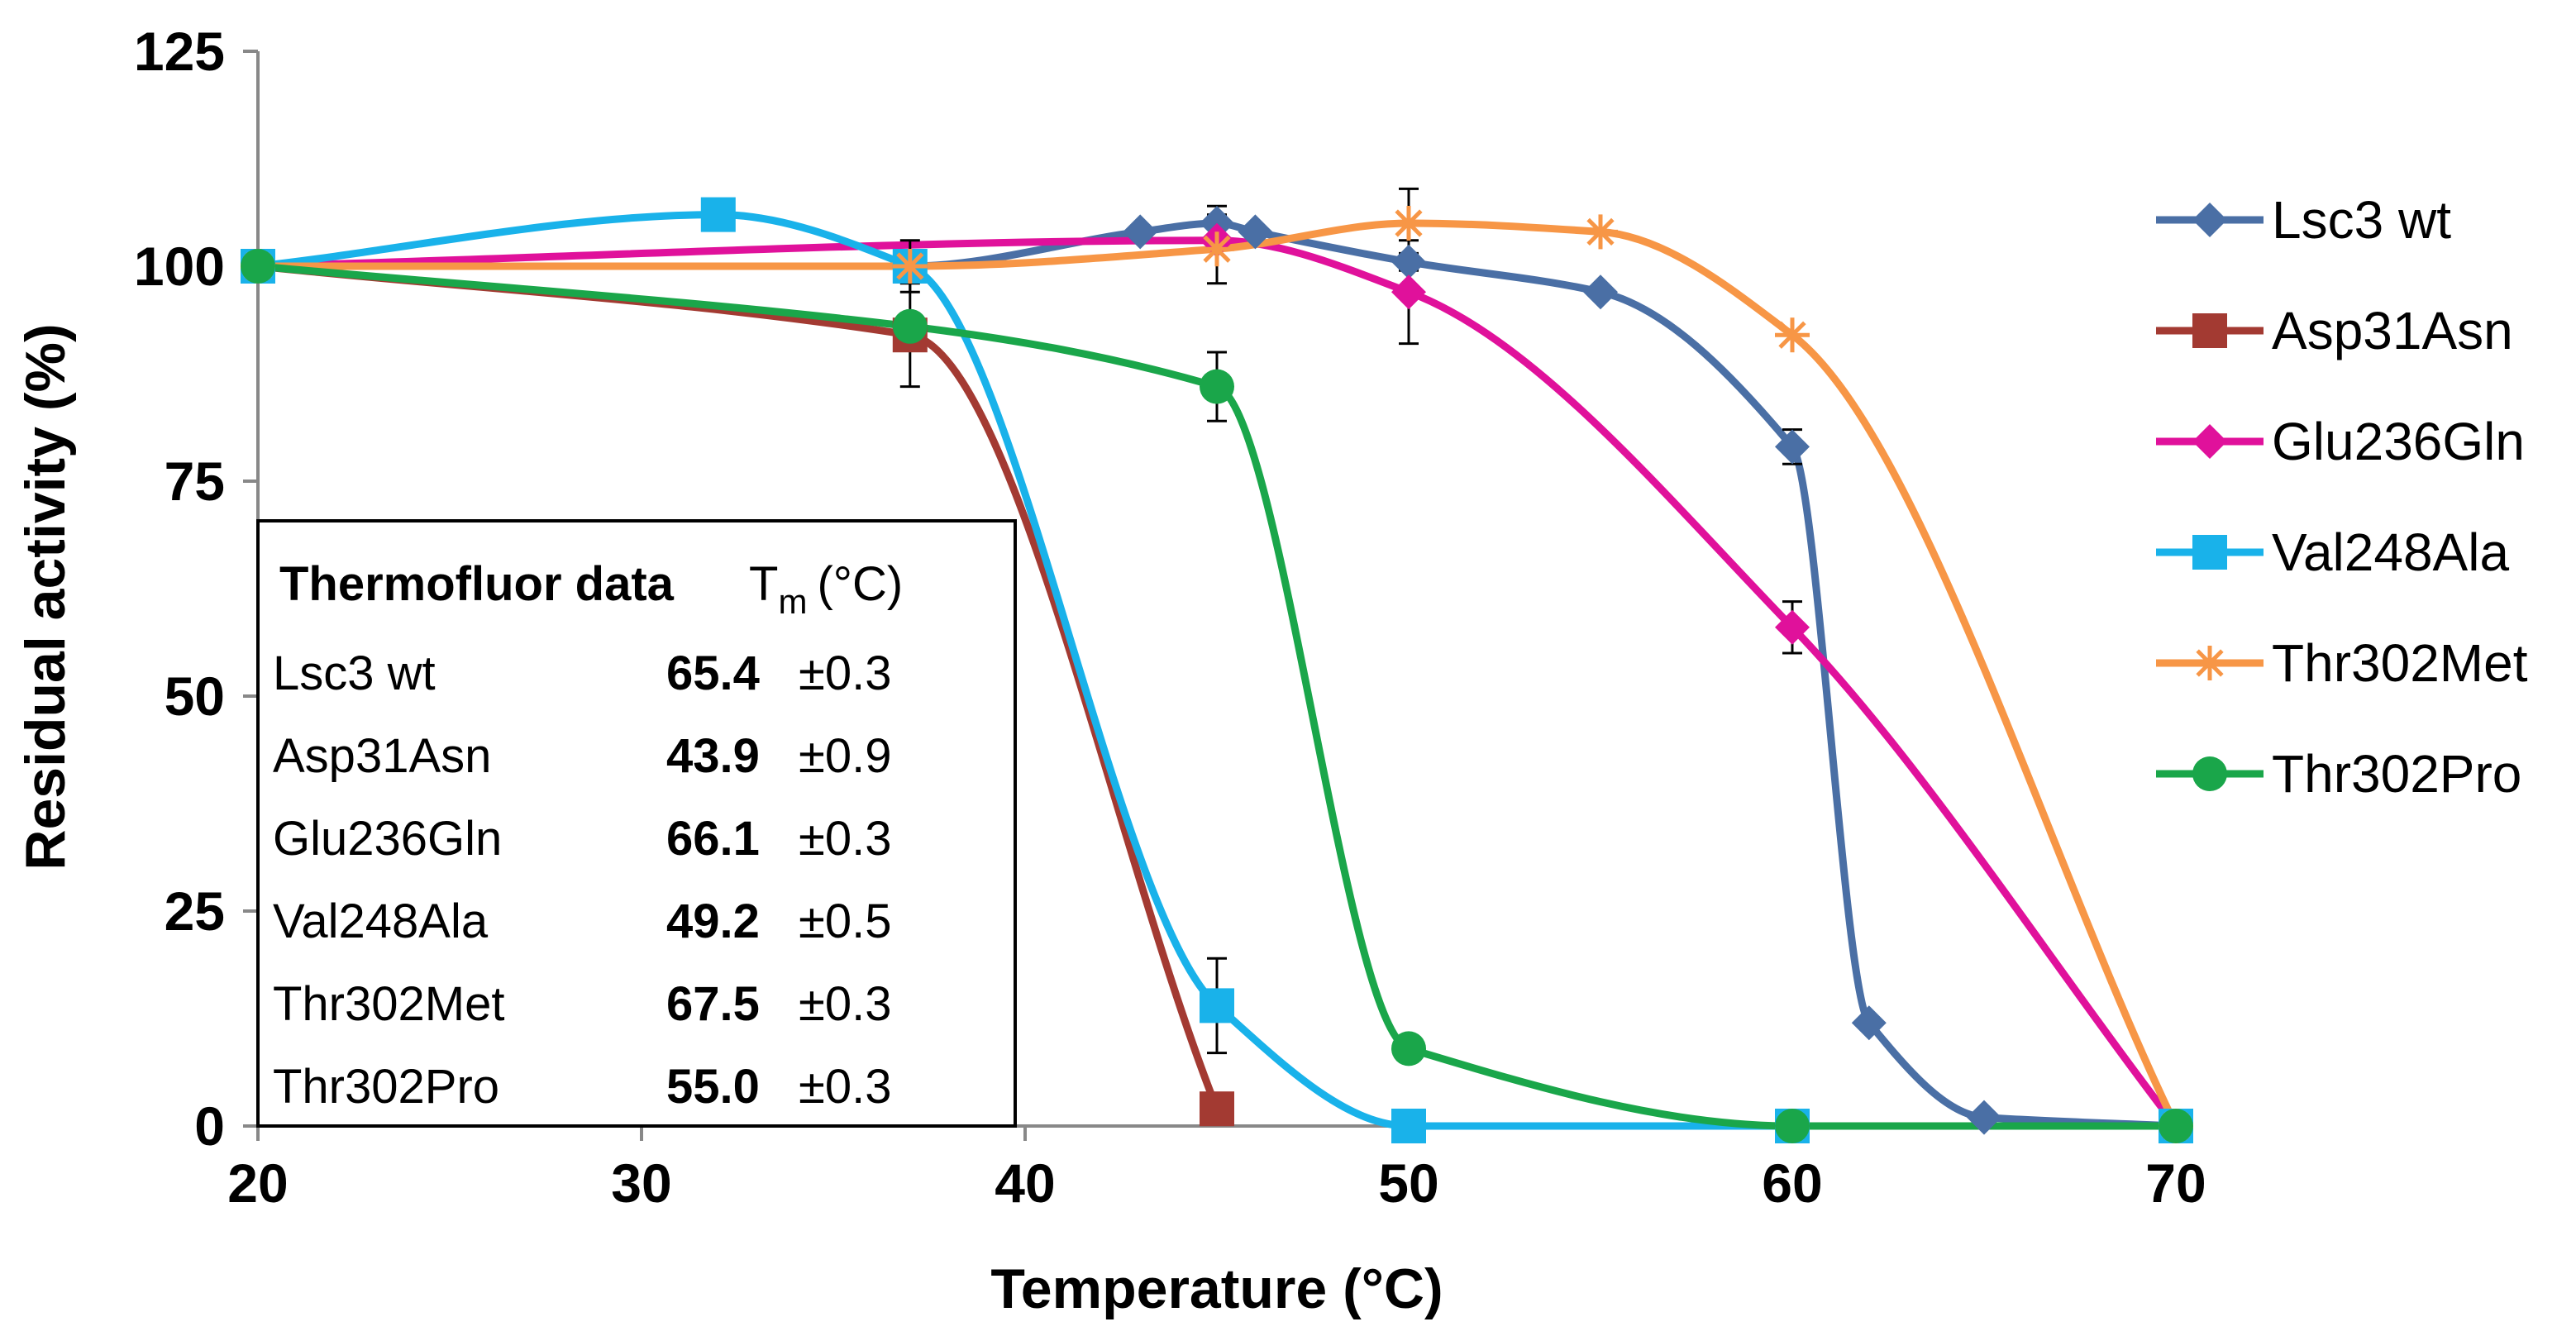  What do you see at coordinates (387, 839) in the screenshot?
I see `inset-row-name: Glu236Gln` at bounding box center [387, 839].